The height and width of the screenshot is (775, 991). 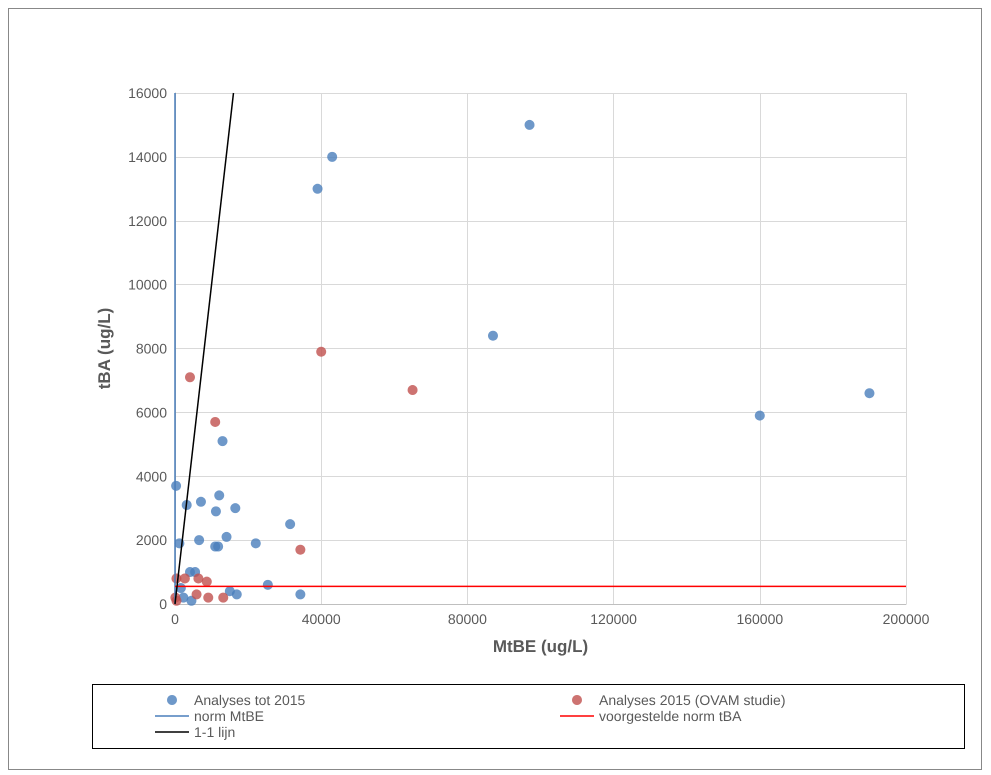 What do you see at coordinates (152, 540) in the screenshot?
I see `y-tick-label: 2000` at bounding box center [152, 540].